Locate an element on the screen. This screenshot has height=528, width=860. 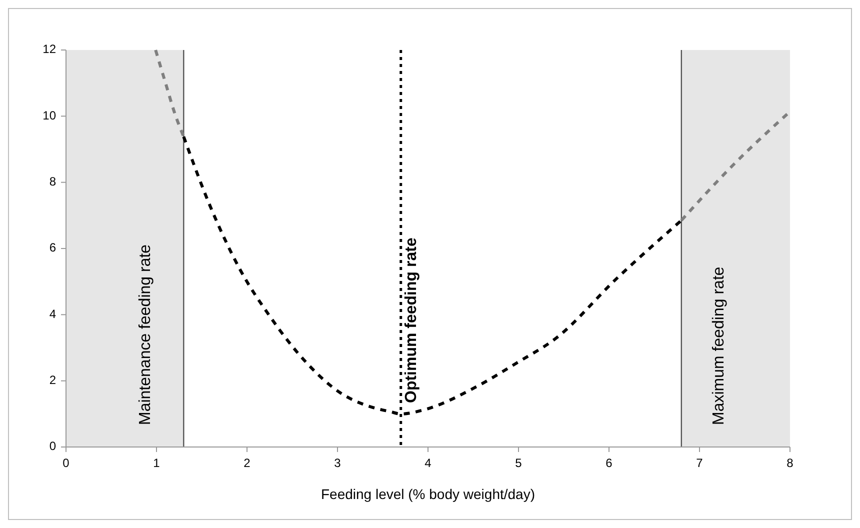
x-tick-label: 6 is located at coordinates (609, 463).